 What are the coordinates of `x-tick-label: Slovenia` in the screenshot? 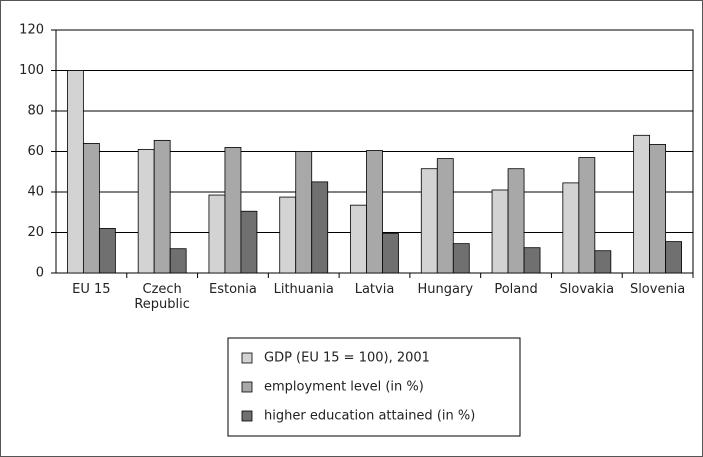 It's located at (657, 289).